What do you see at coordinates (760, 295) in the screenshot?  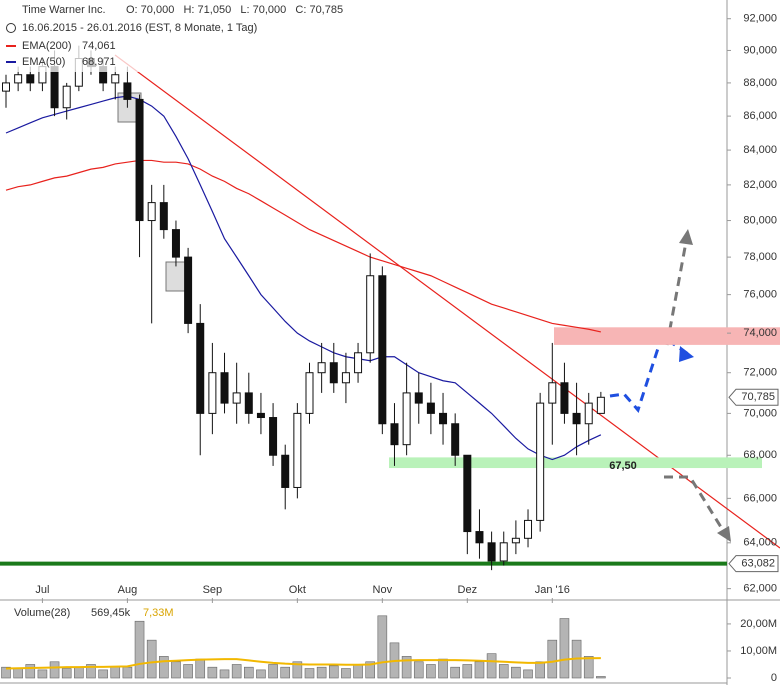 I see `y-tick-label: 76,000` at bounding box center [760, 295].